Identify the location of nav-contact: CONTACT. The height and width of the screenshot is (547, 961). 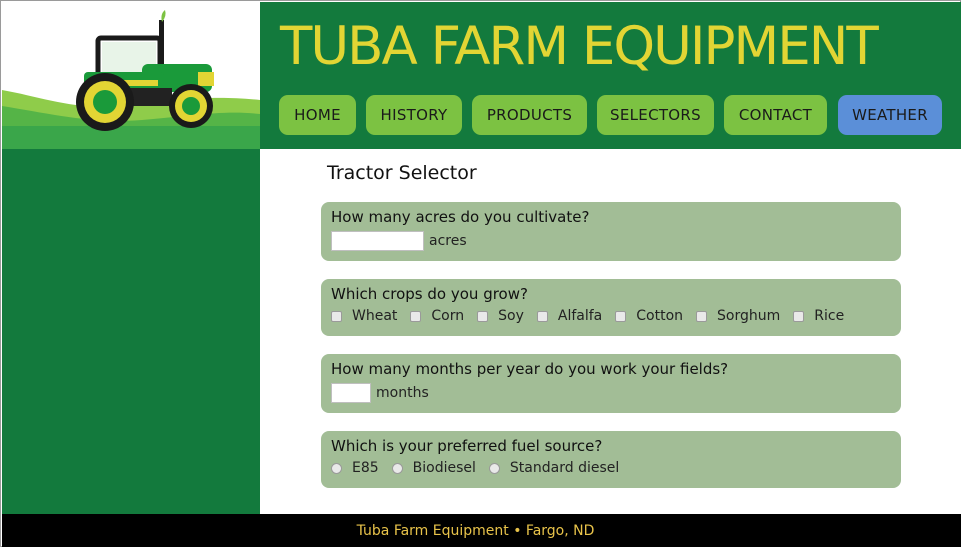
(775, 115).